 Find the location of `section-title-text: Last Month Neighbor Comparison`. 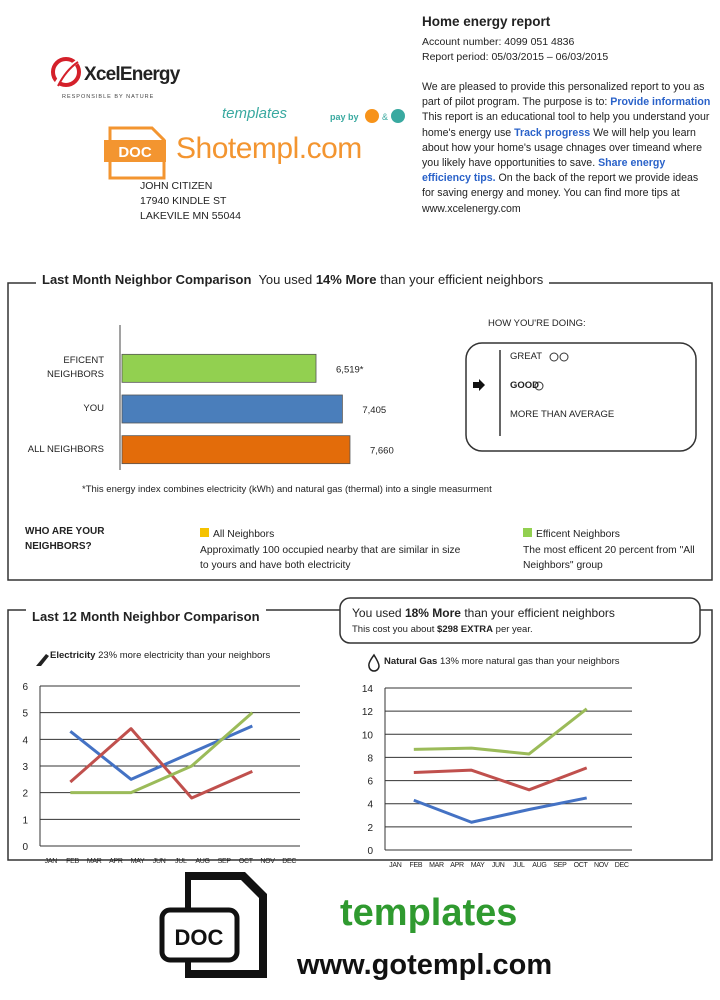

section-title-text: Last Month Neighbor Comparison is located at coordinates (147, 279).